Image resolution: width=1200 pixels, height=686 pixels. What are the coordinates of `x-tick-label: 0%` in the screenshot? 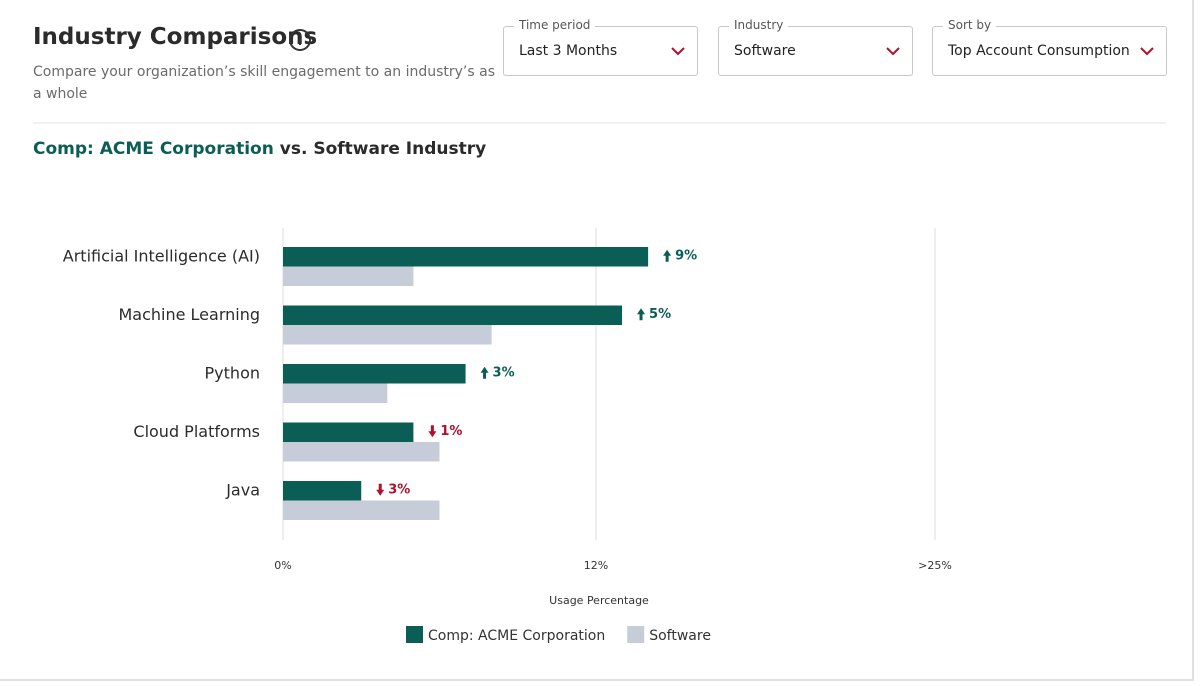 It's located at (282, 565).